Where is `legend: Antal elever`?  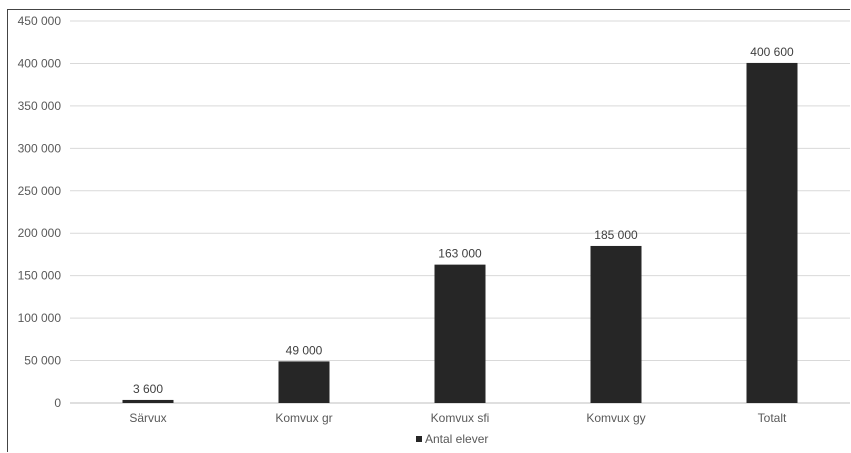 legend: Antal elever is located at coordinates (452, 439).